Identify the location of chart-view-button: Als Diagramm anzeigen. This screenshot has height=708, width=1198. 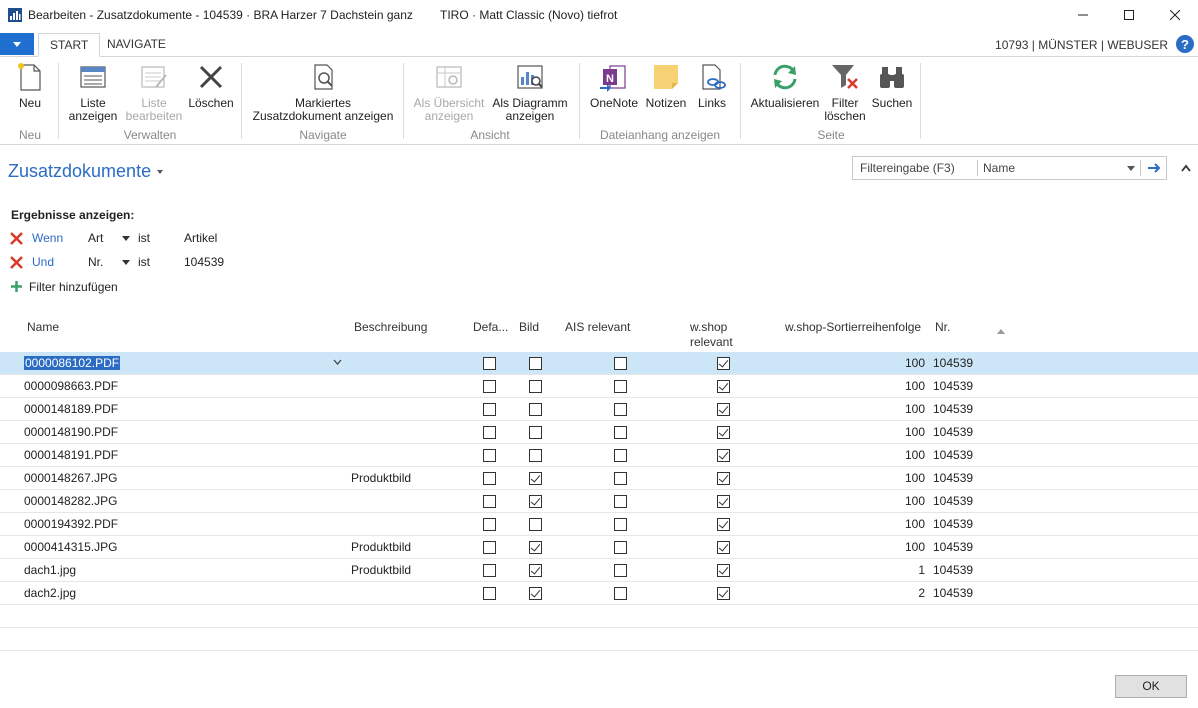
(530, 92).